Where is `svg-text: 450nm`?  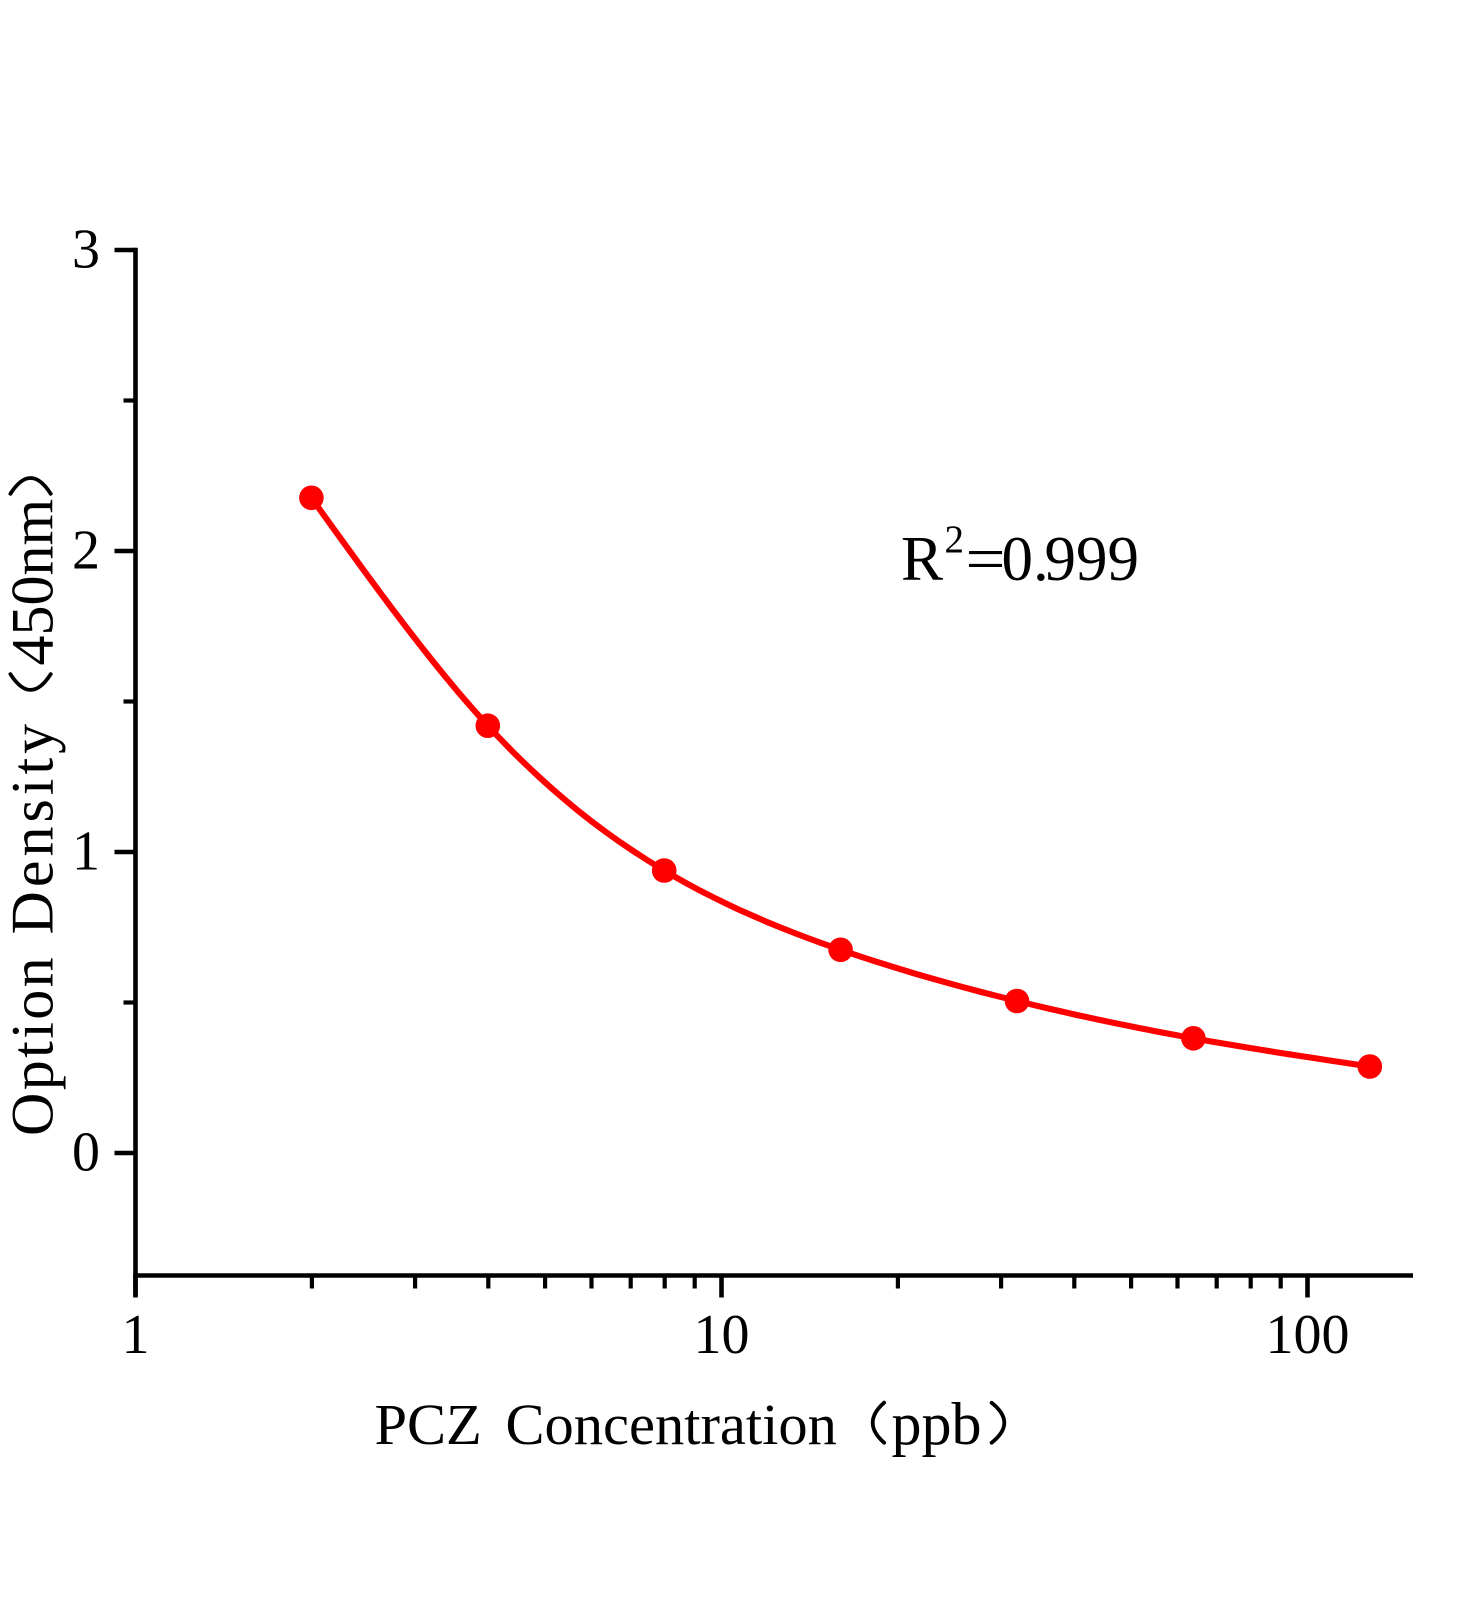 svg-text: 450nm is located at coordinates (33, 582).